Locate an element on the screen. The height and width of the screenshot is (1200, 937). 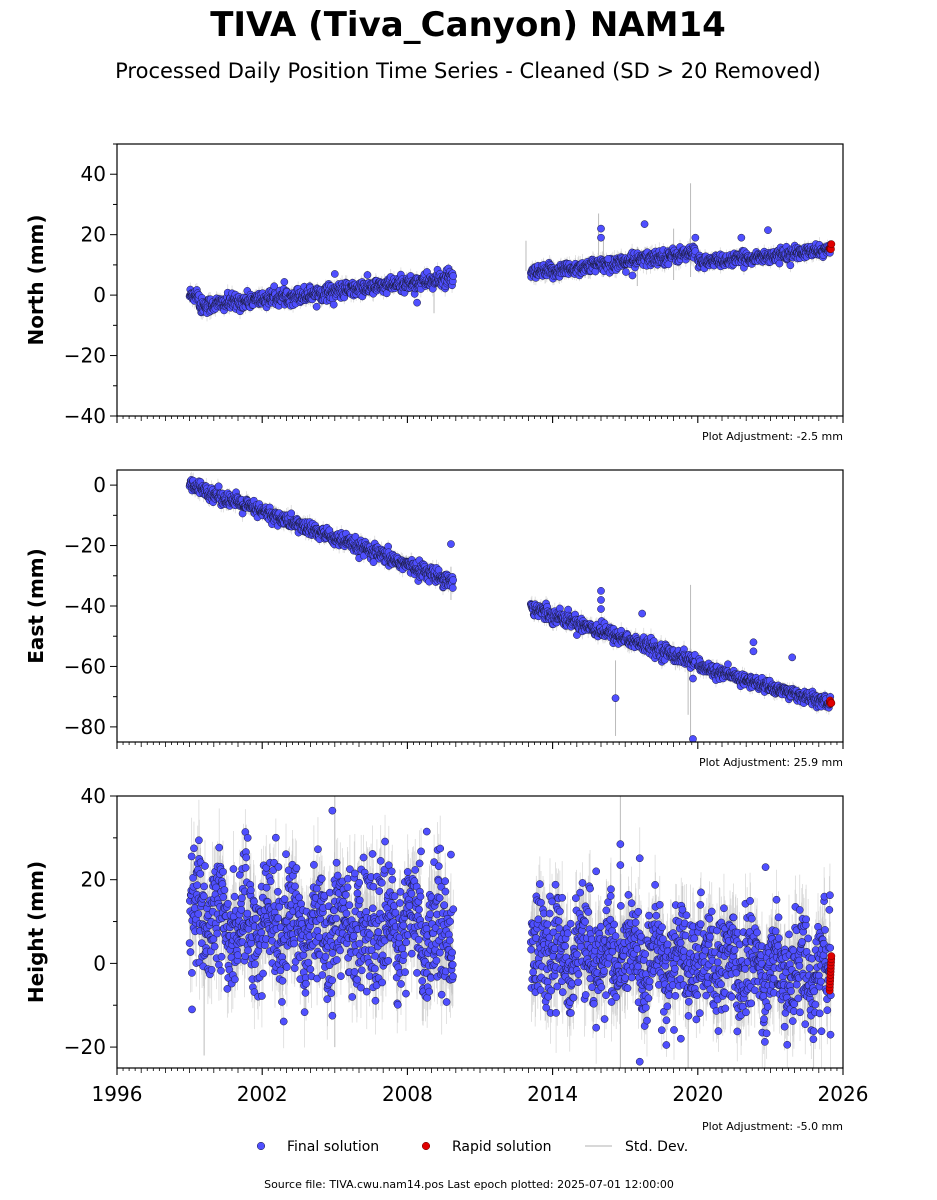
y-tick-label: 20 is located at coordinates (93, 235).